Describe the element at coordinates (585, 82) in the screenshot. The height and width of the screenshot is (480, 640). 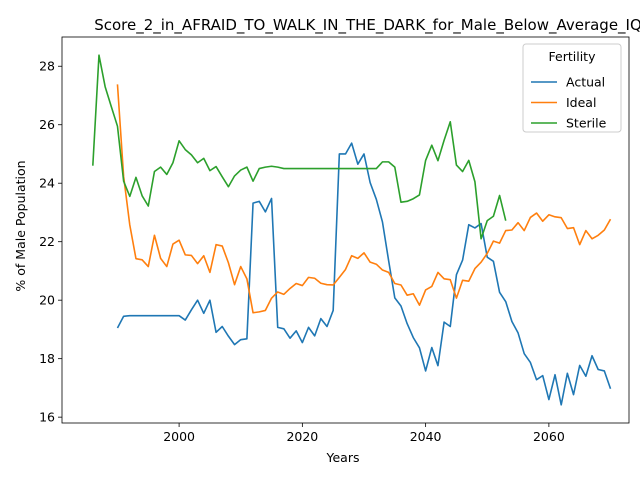
I see `legend-label-actual: Actual` at that location.